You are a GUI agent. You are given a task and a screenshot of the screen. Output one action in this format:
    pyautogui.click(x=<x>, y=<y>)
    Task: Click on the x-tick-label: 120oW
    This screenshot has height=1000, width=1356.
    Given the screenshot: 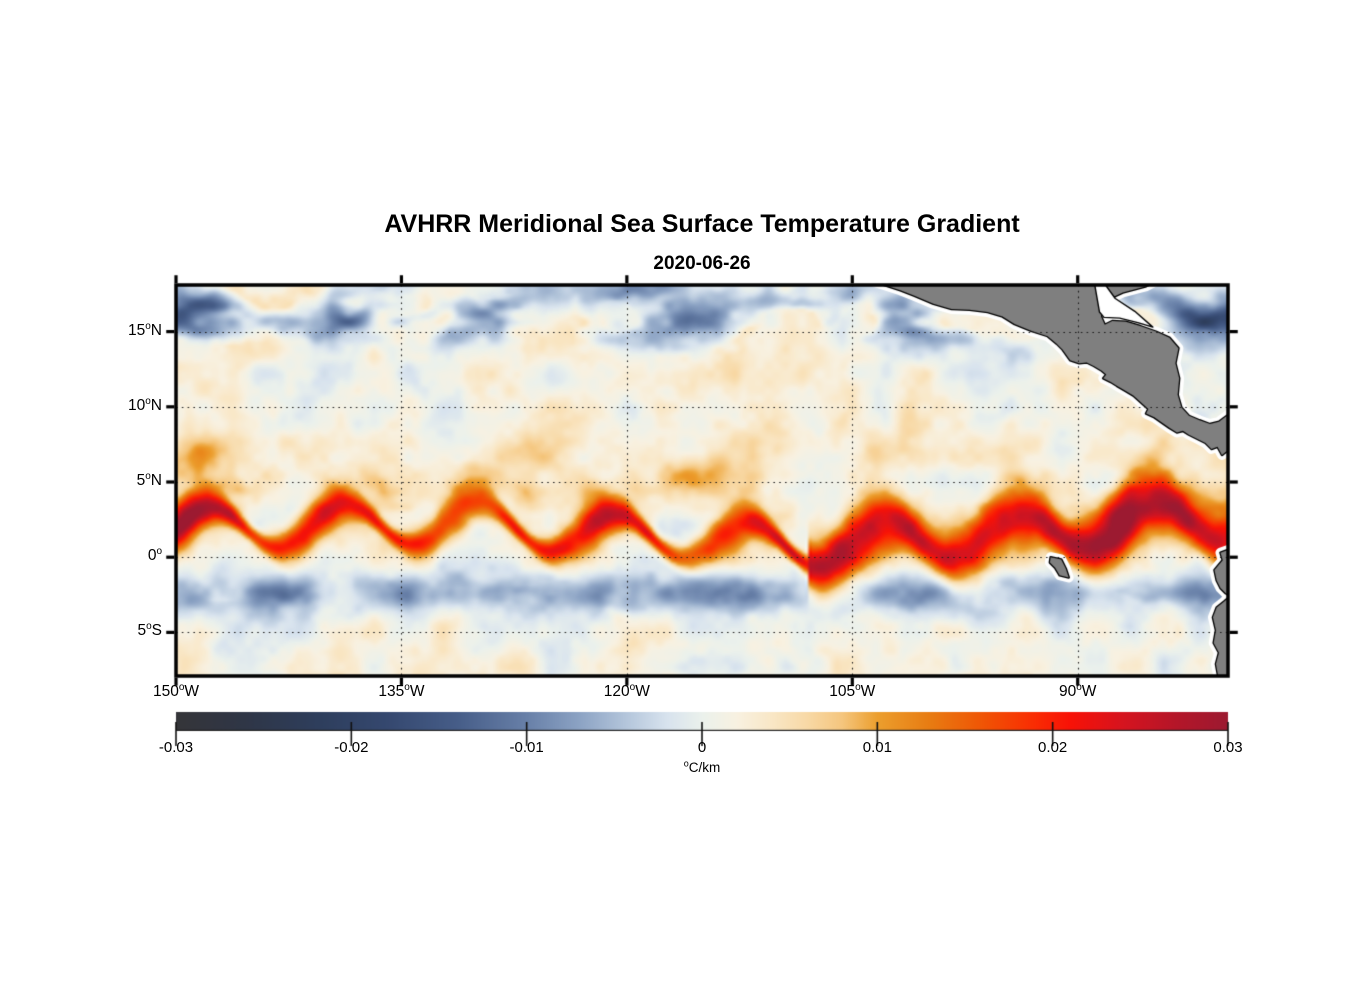 What is the action you would take?
    pyautogui.click(x=626, y=690)
    